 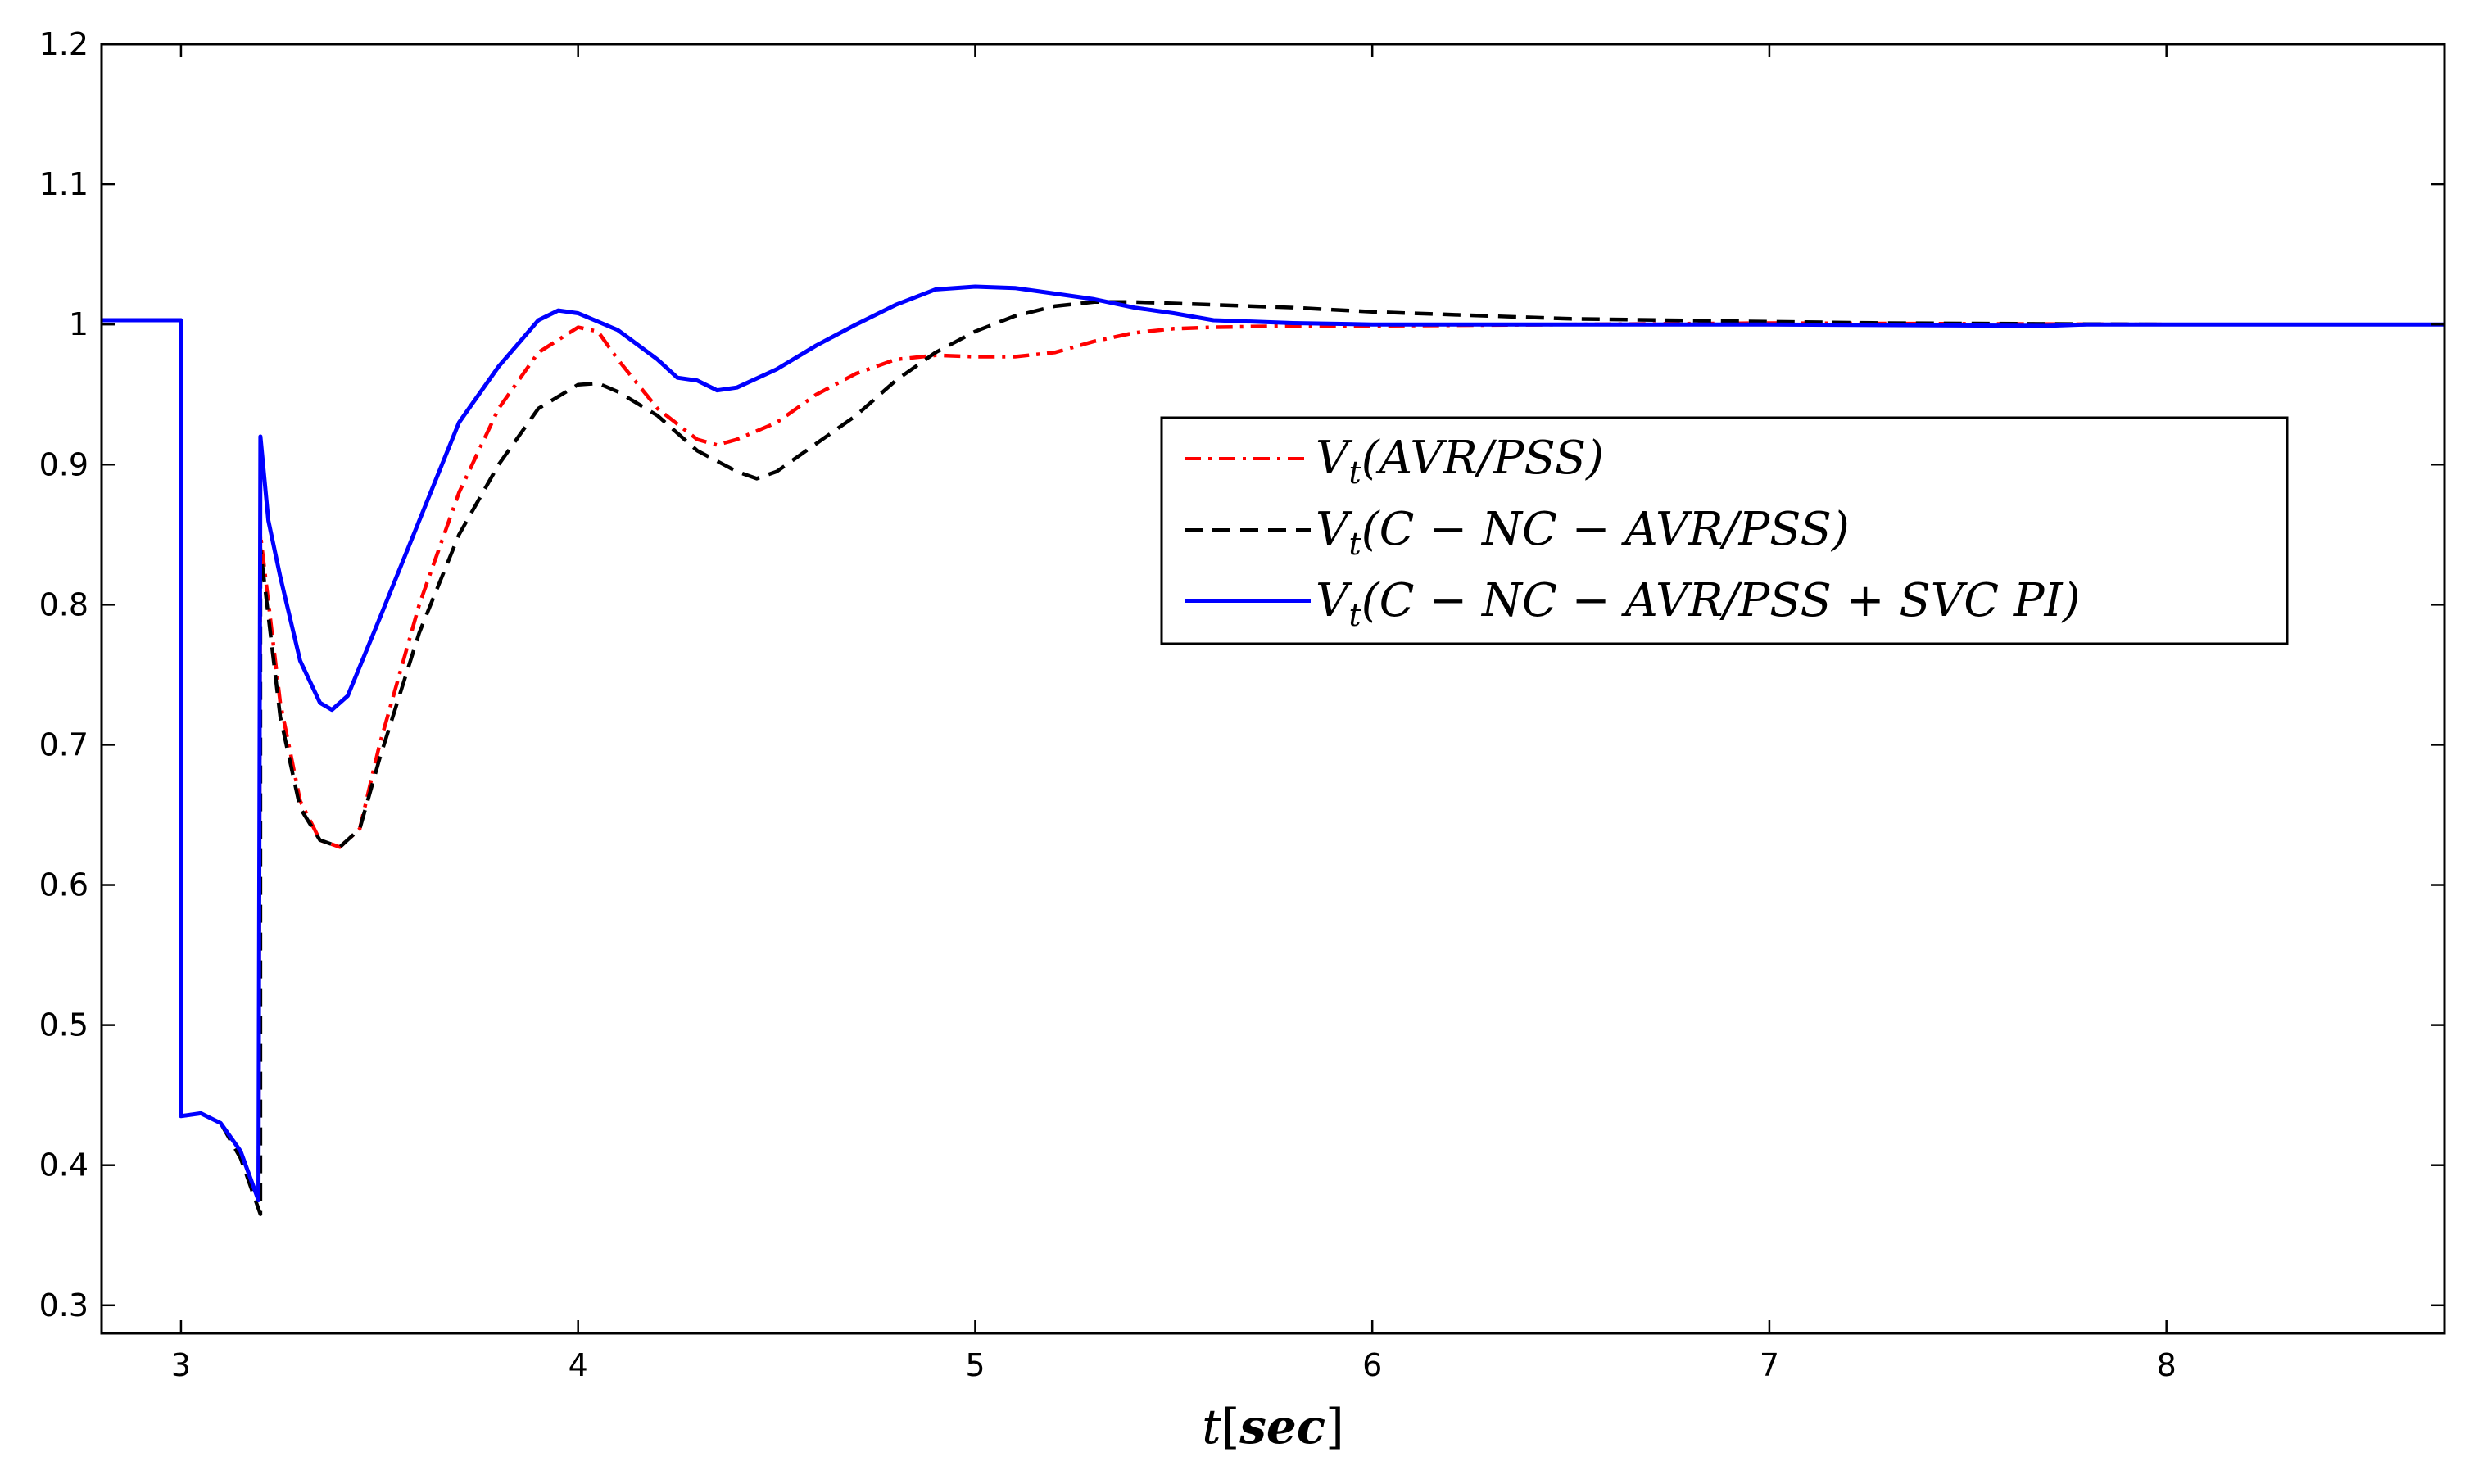 What do you see at coordinates (975, 1365) in the screenshot?
I see `x-tick-label: 5` at bounding box center [975, 1365].